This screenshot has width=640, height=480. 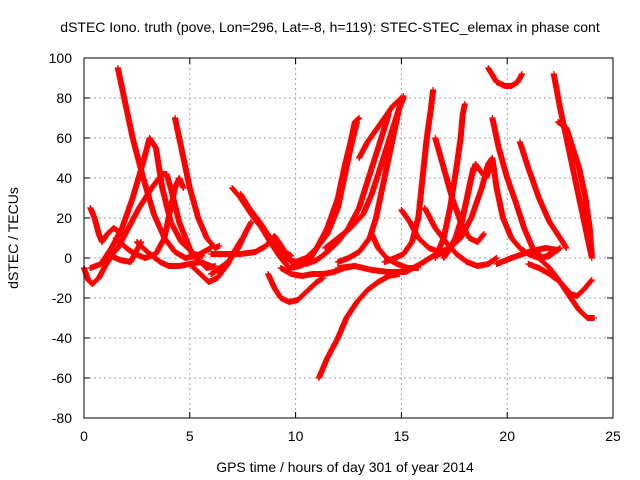 I want to click on x-tick-label: 25, so click(x=613, y=436).